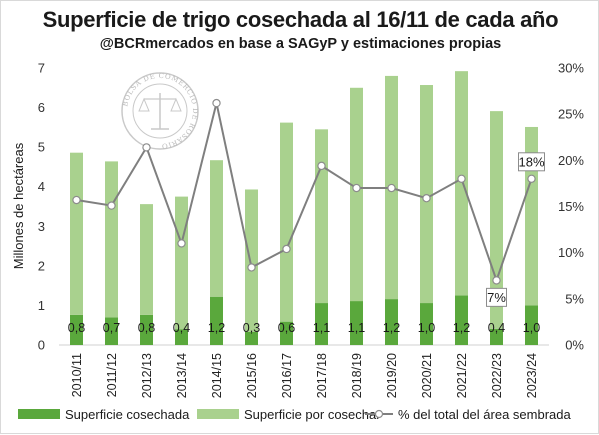 The height and width of the screenshot is (435, 599). I want to click on legend-label-percent: % del total del área sembrada, so click(484, 414).